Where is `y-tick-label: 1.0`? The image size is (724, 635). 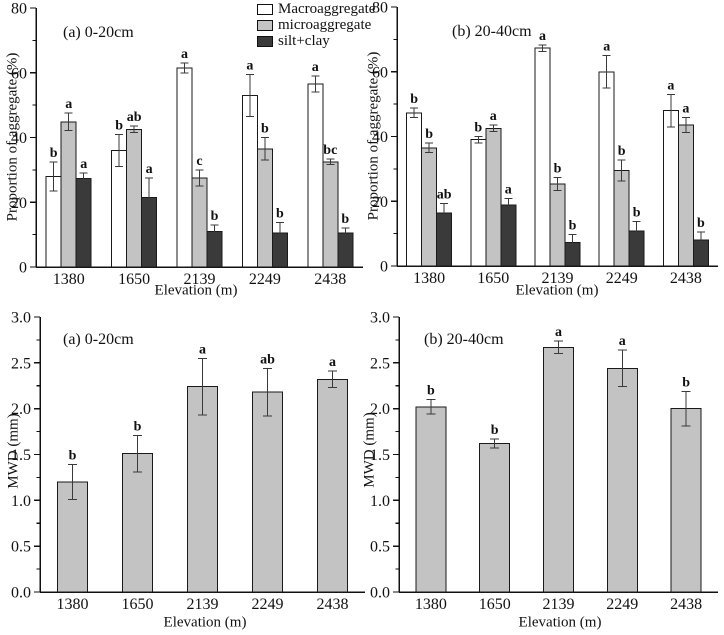 y-tick-label: 1.0 is located at coordinates (380, 501).